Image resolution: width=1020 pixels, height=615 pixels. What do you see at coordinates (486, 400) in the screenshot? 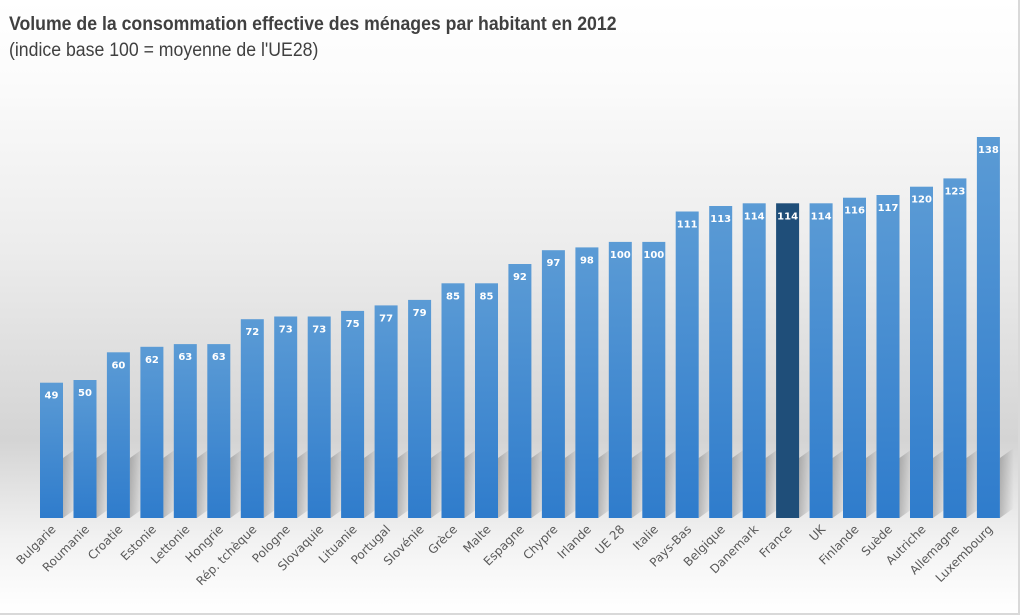
I see `bar-malte` at bounding box center [486, 400].